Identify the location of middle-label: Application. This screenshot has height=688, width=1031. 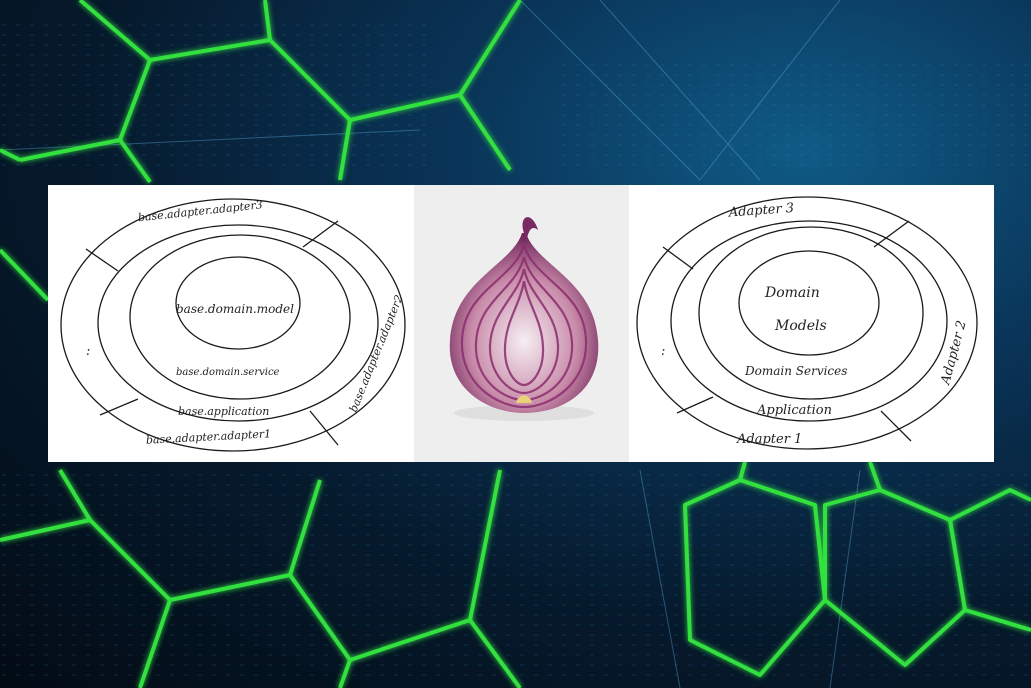
(794, 410).